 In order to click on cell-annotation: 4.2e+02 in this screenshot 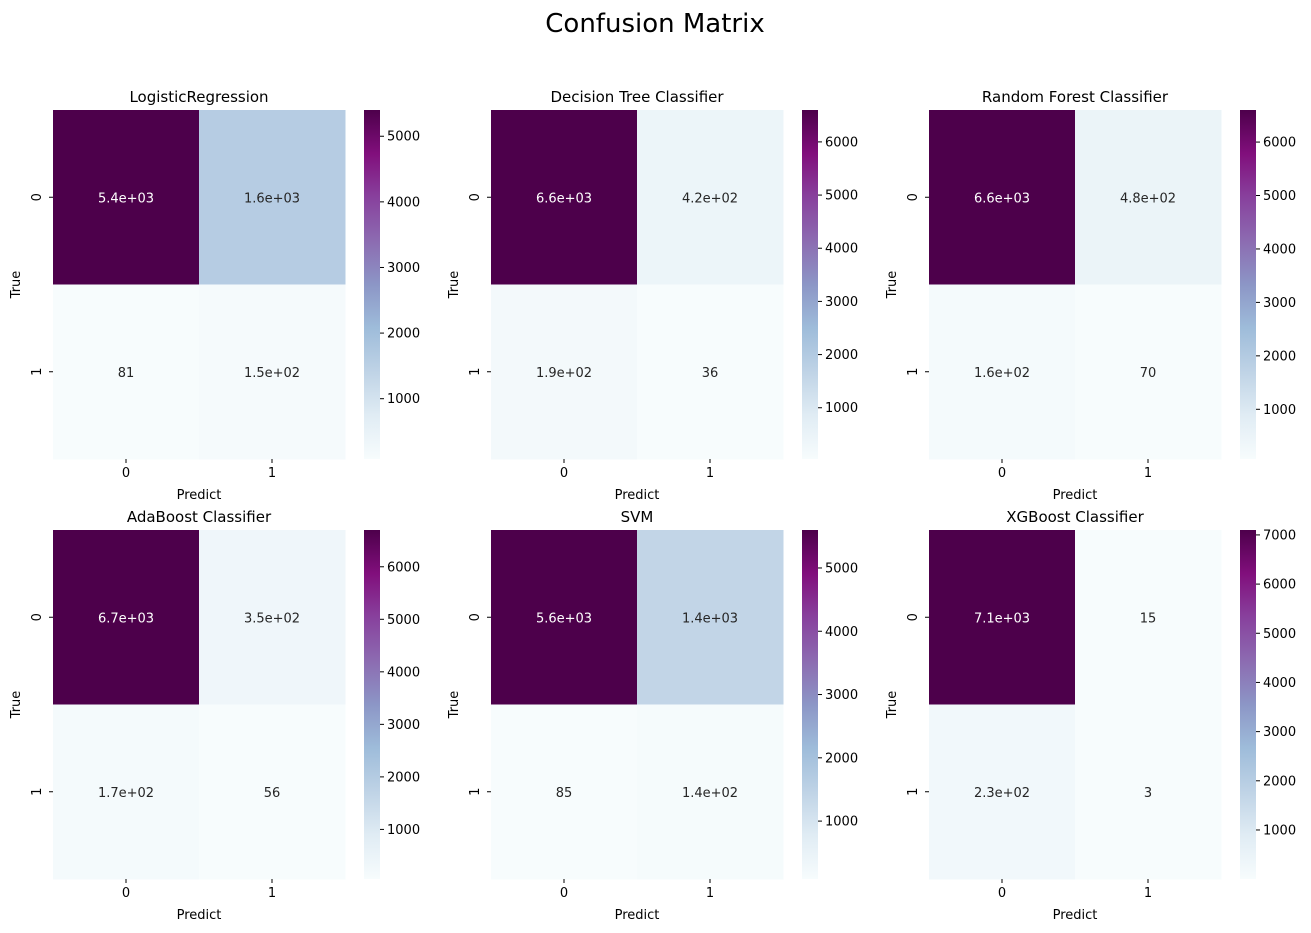, I will do `click(710, 198)`.